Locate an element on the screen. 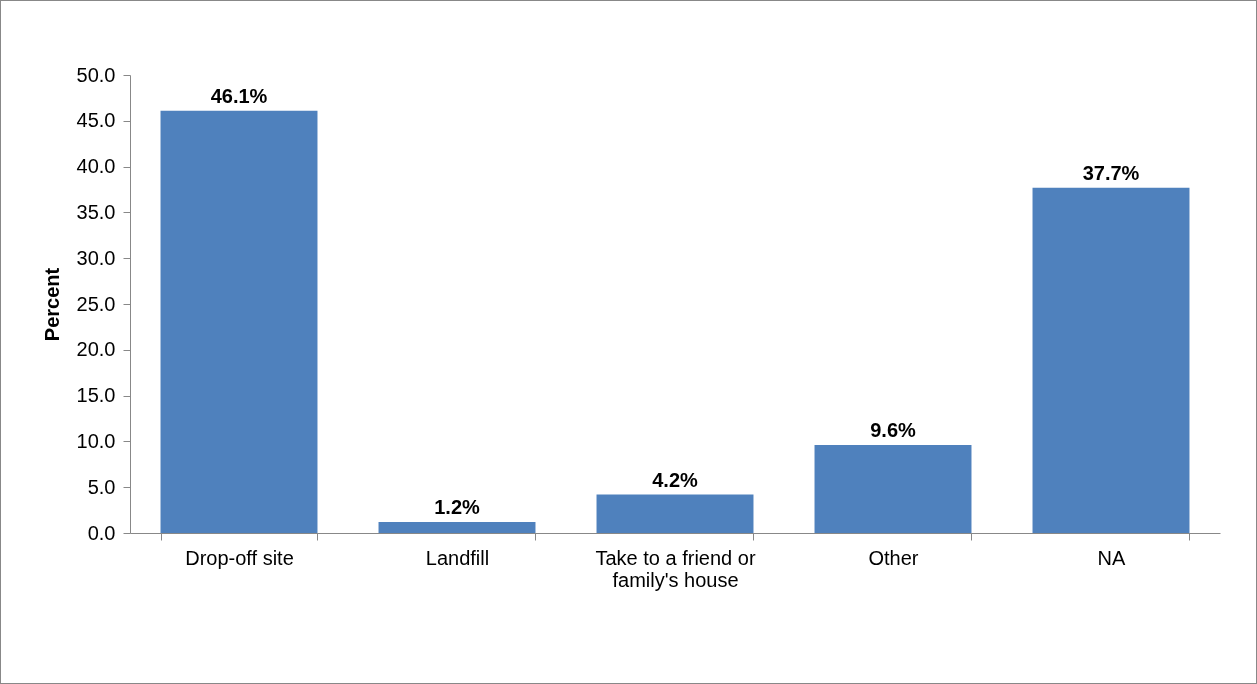  x-tick-label: NA is located at coordinates (1112, 557).